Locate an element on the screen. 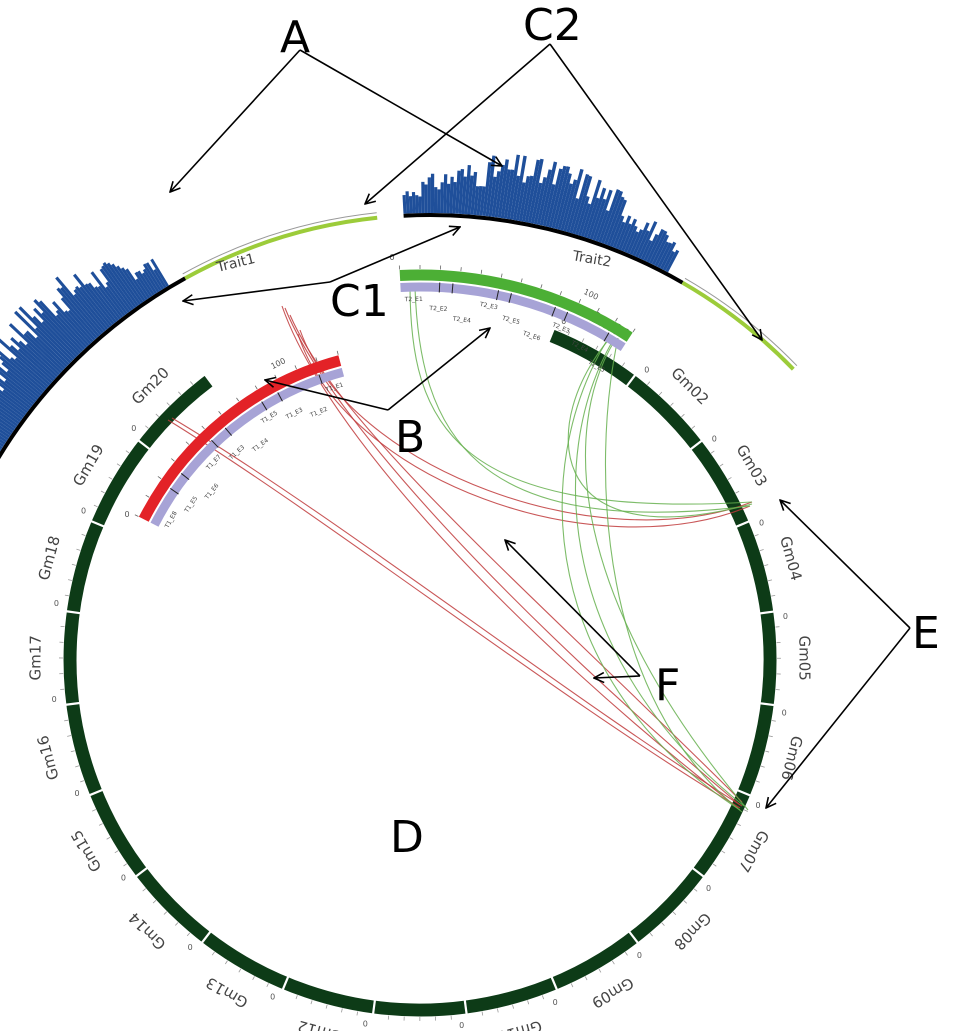  callout-a: A is located at coordinates (295, 37).